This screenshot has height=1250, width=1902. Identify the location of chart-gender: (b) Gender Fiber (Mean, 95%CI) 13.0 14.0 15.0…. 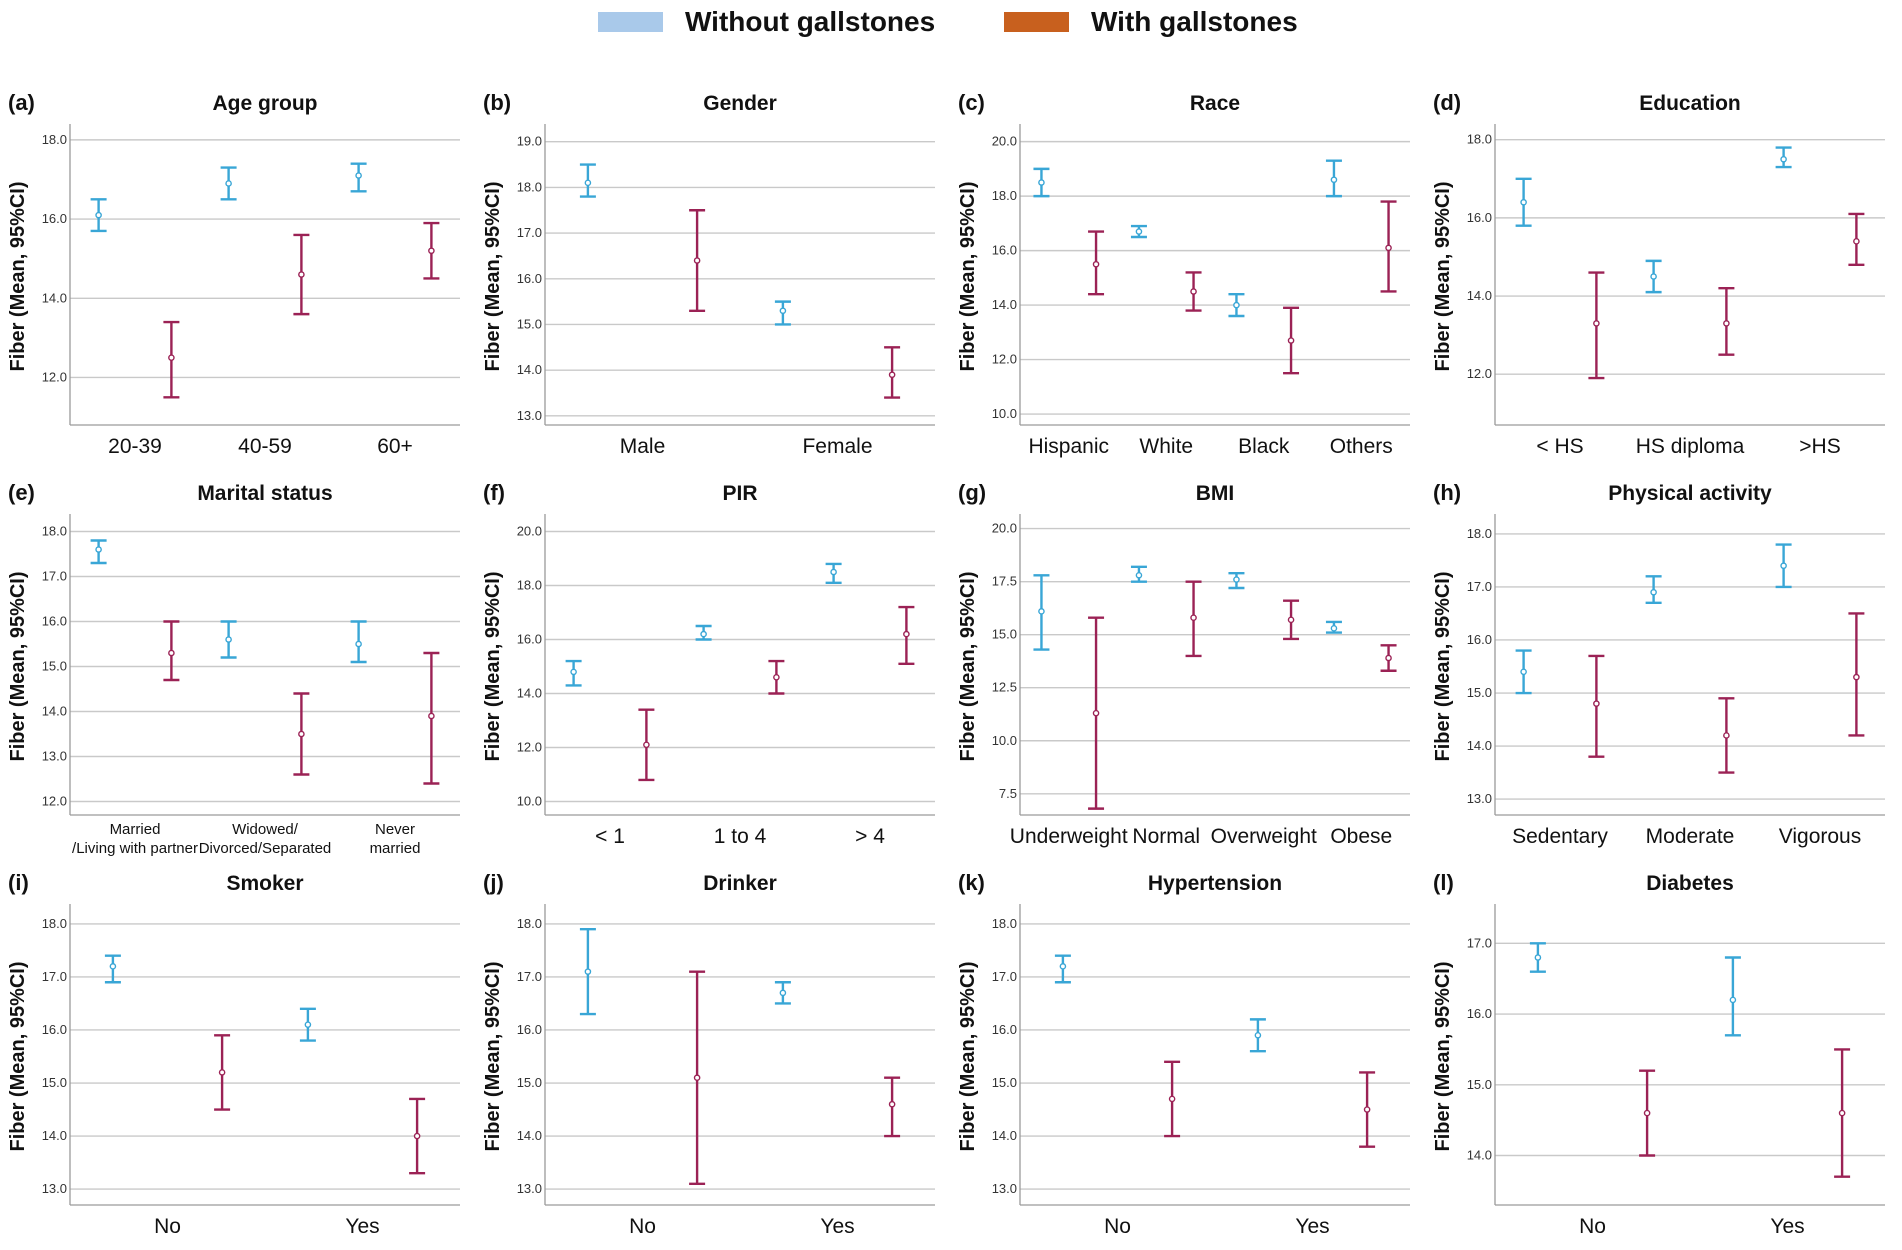
(708, 274).